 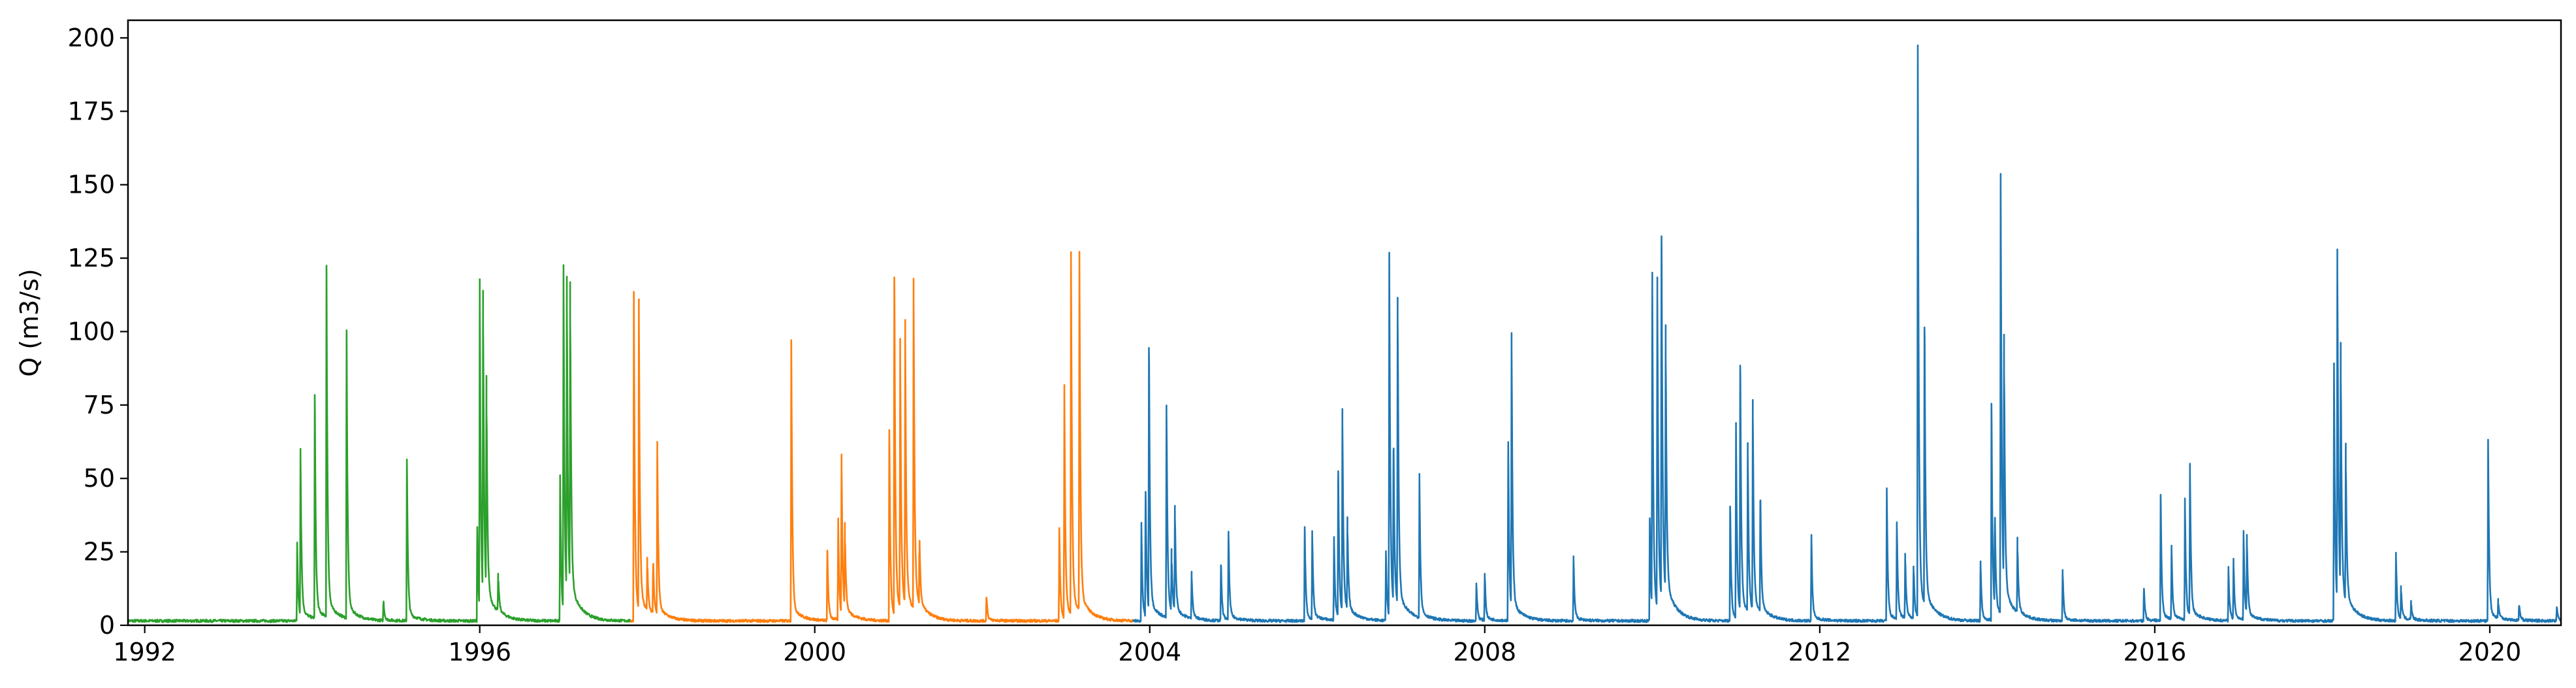 What do you see at coordinates (91, 331) in the screenshot?
I see `y-tick-label: 100` at bounding box center [91, 331].